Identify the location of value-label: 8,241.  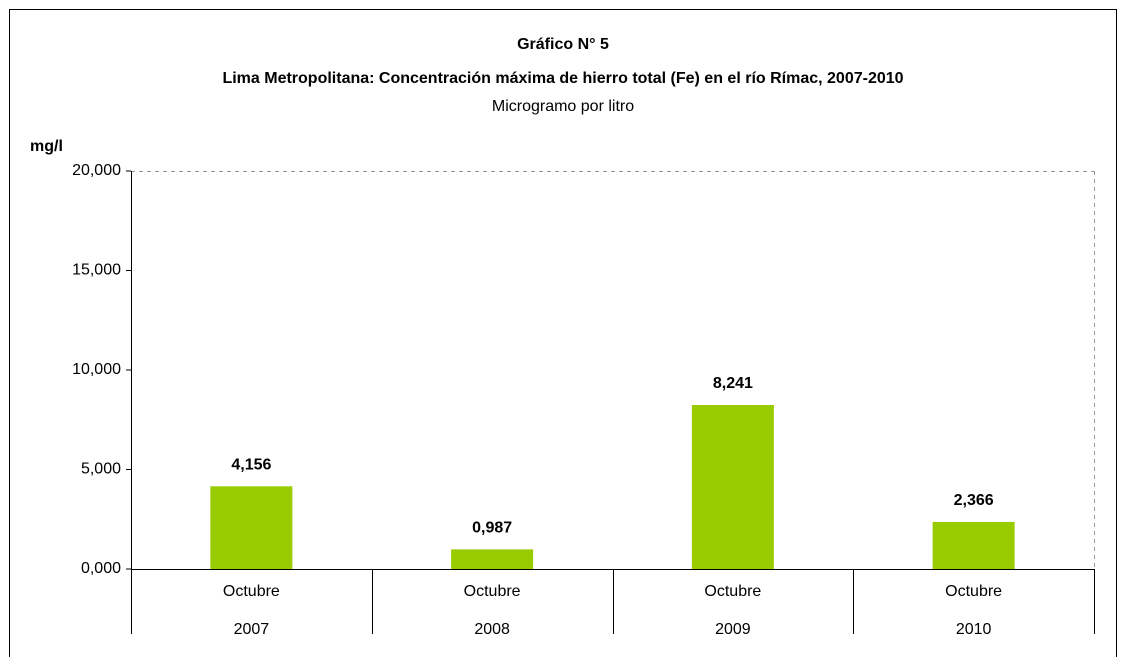
(733, 383).